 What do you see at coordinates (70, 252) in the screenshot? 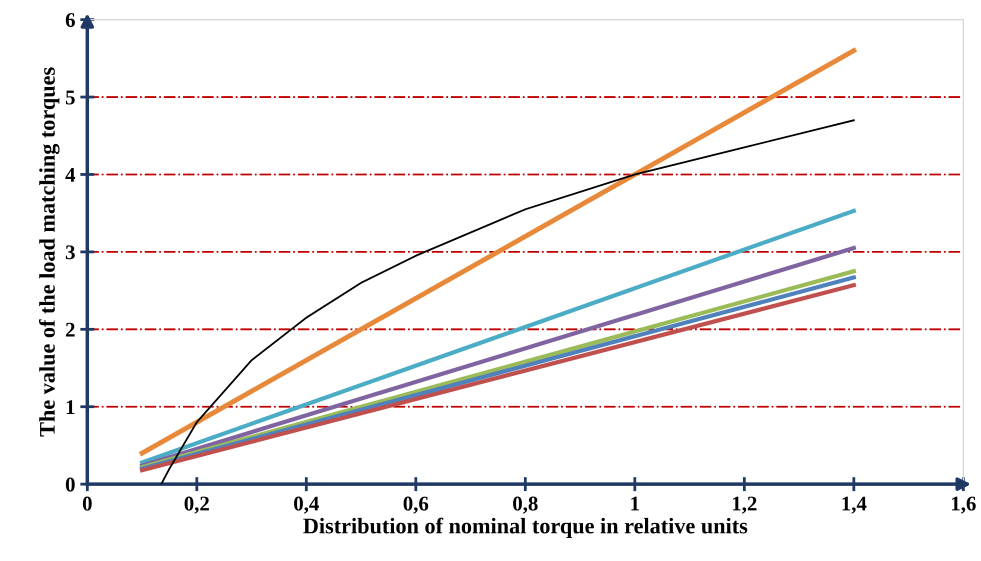
I see `y-tick-label: 3` at bounding box center [70, 252].